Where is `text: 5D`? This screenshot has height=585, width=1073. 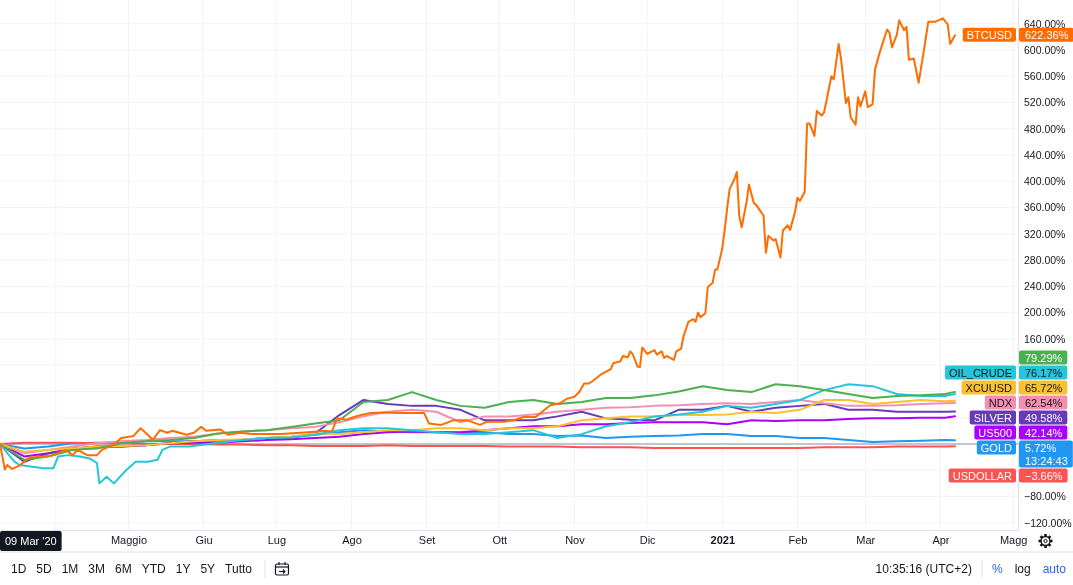
text: 5D is located at coordinates (44, 569).